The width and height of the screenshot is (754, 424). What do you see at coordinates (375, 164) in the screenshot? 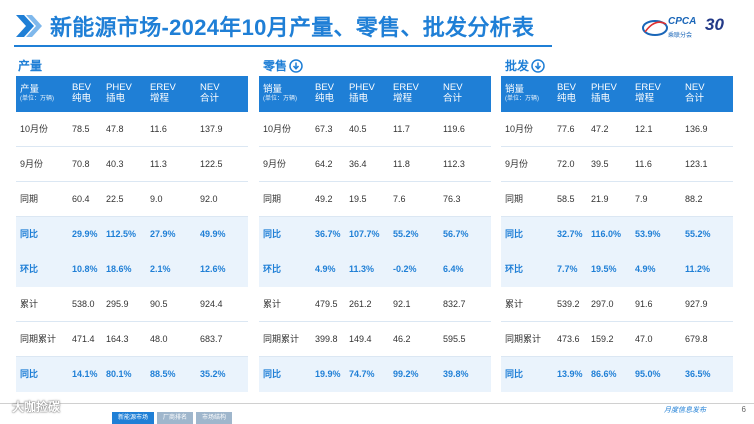
I see `table-row: 9月份 64.2 36.4 11.8 112.3` at bounding box center [375, 164].